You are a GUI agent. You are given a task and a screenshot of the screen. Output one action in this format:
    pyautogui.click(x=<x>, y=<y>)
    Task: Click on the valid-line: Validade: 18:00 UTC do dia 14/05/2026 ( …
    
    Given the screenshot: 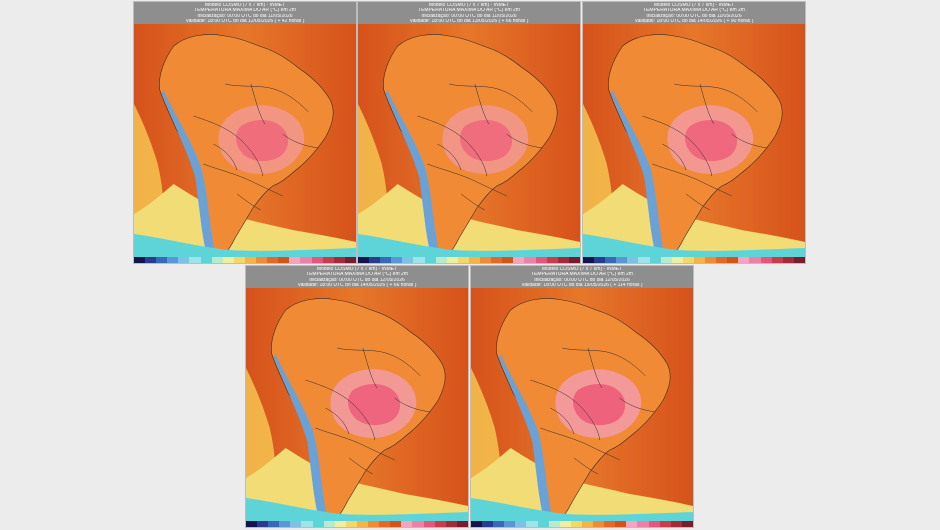 What is the action you would take?
    pyautogui.click(x=357, y=286)
    